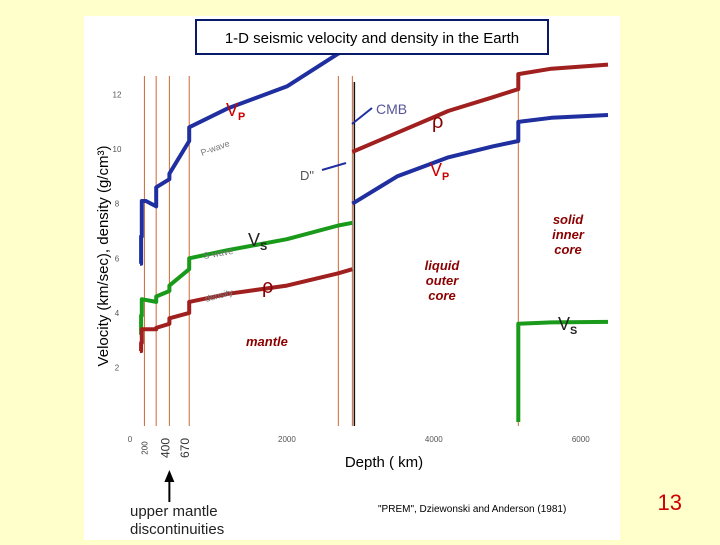 Image resolution: width=720 pixels, height=545 pixels. Describe the element at coordinates (568, 234) in the screenshot. I see `solid-inner-core-label: solid inner core` at that location.